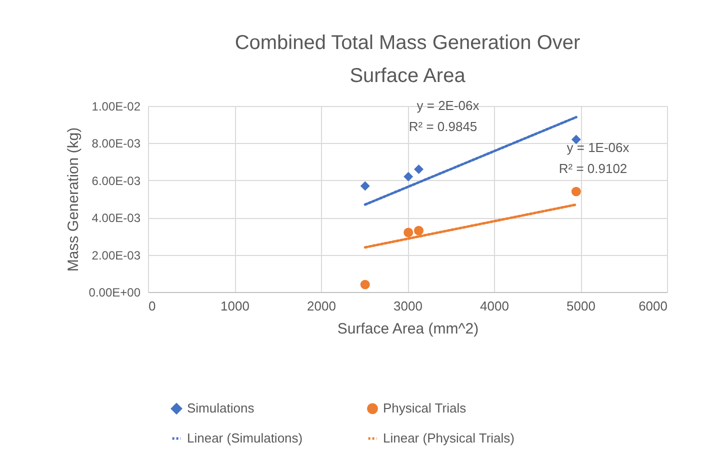 The height and width of the screenshot is (459, 702). Describe the element at coordinates (598, 147) in the screenshot. I see `annotation: y = 1E-06x` at that location.